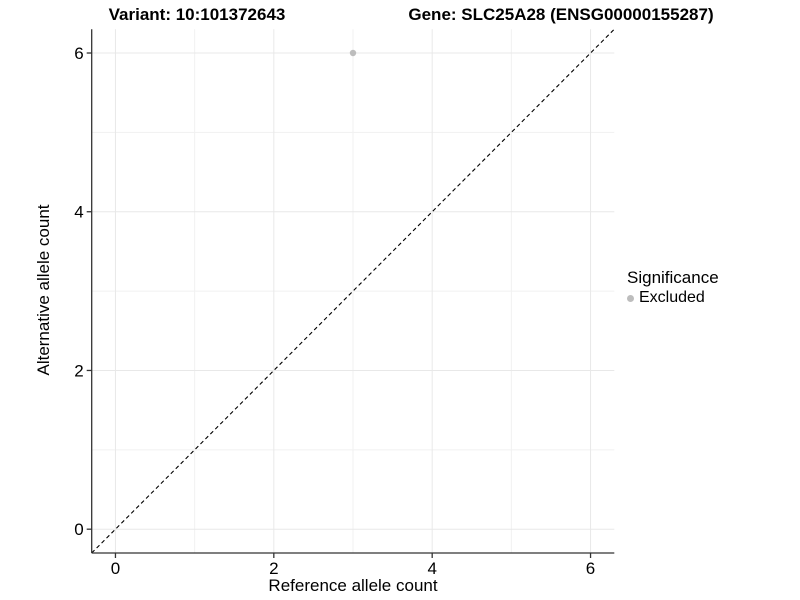 The image size is (800, 600). Describe the element at coordinates (43, 290) in the screenshot. I see `y-axis-label: Alternative allele count` at that location.